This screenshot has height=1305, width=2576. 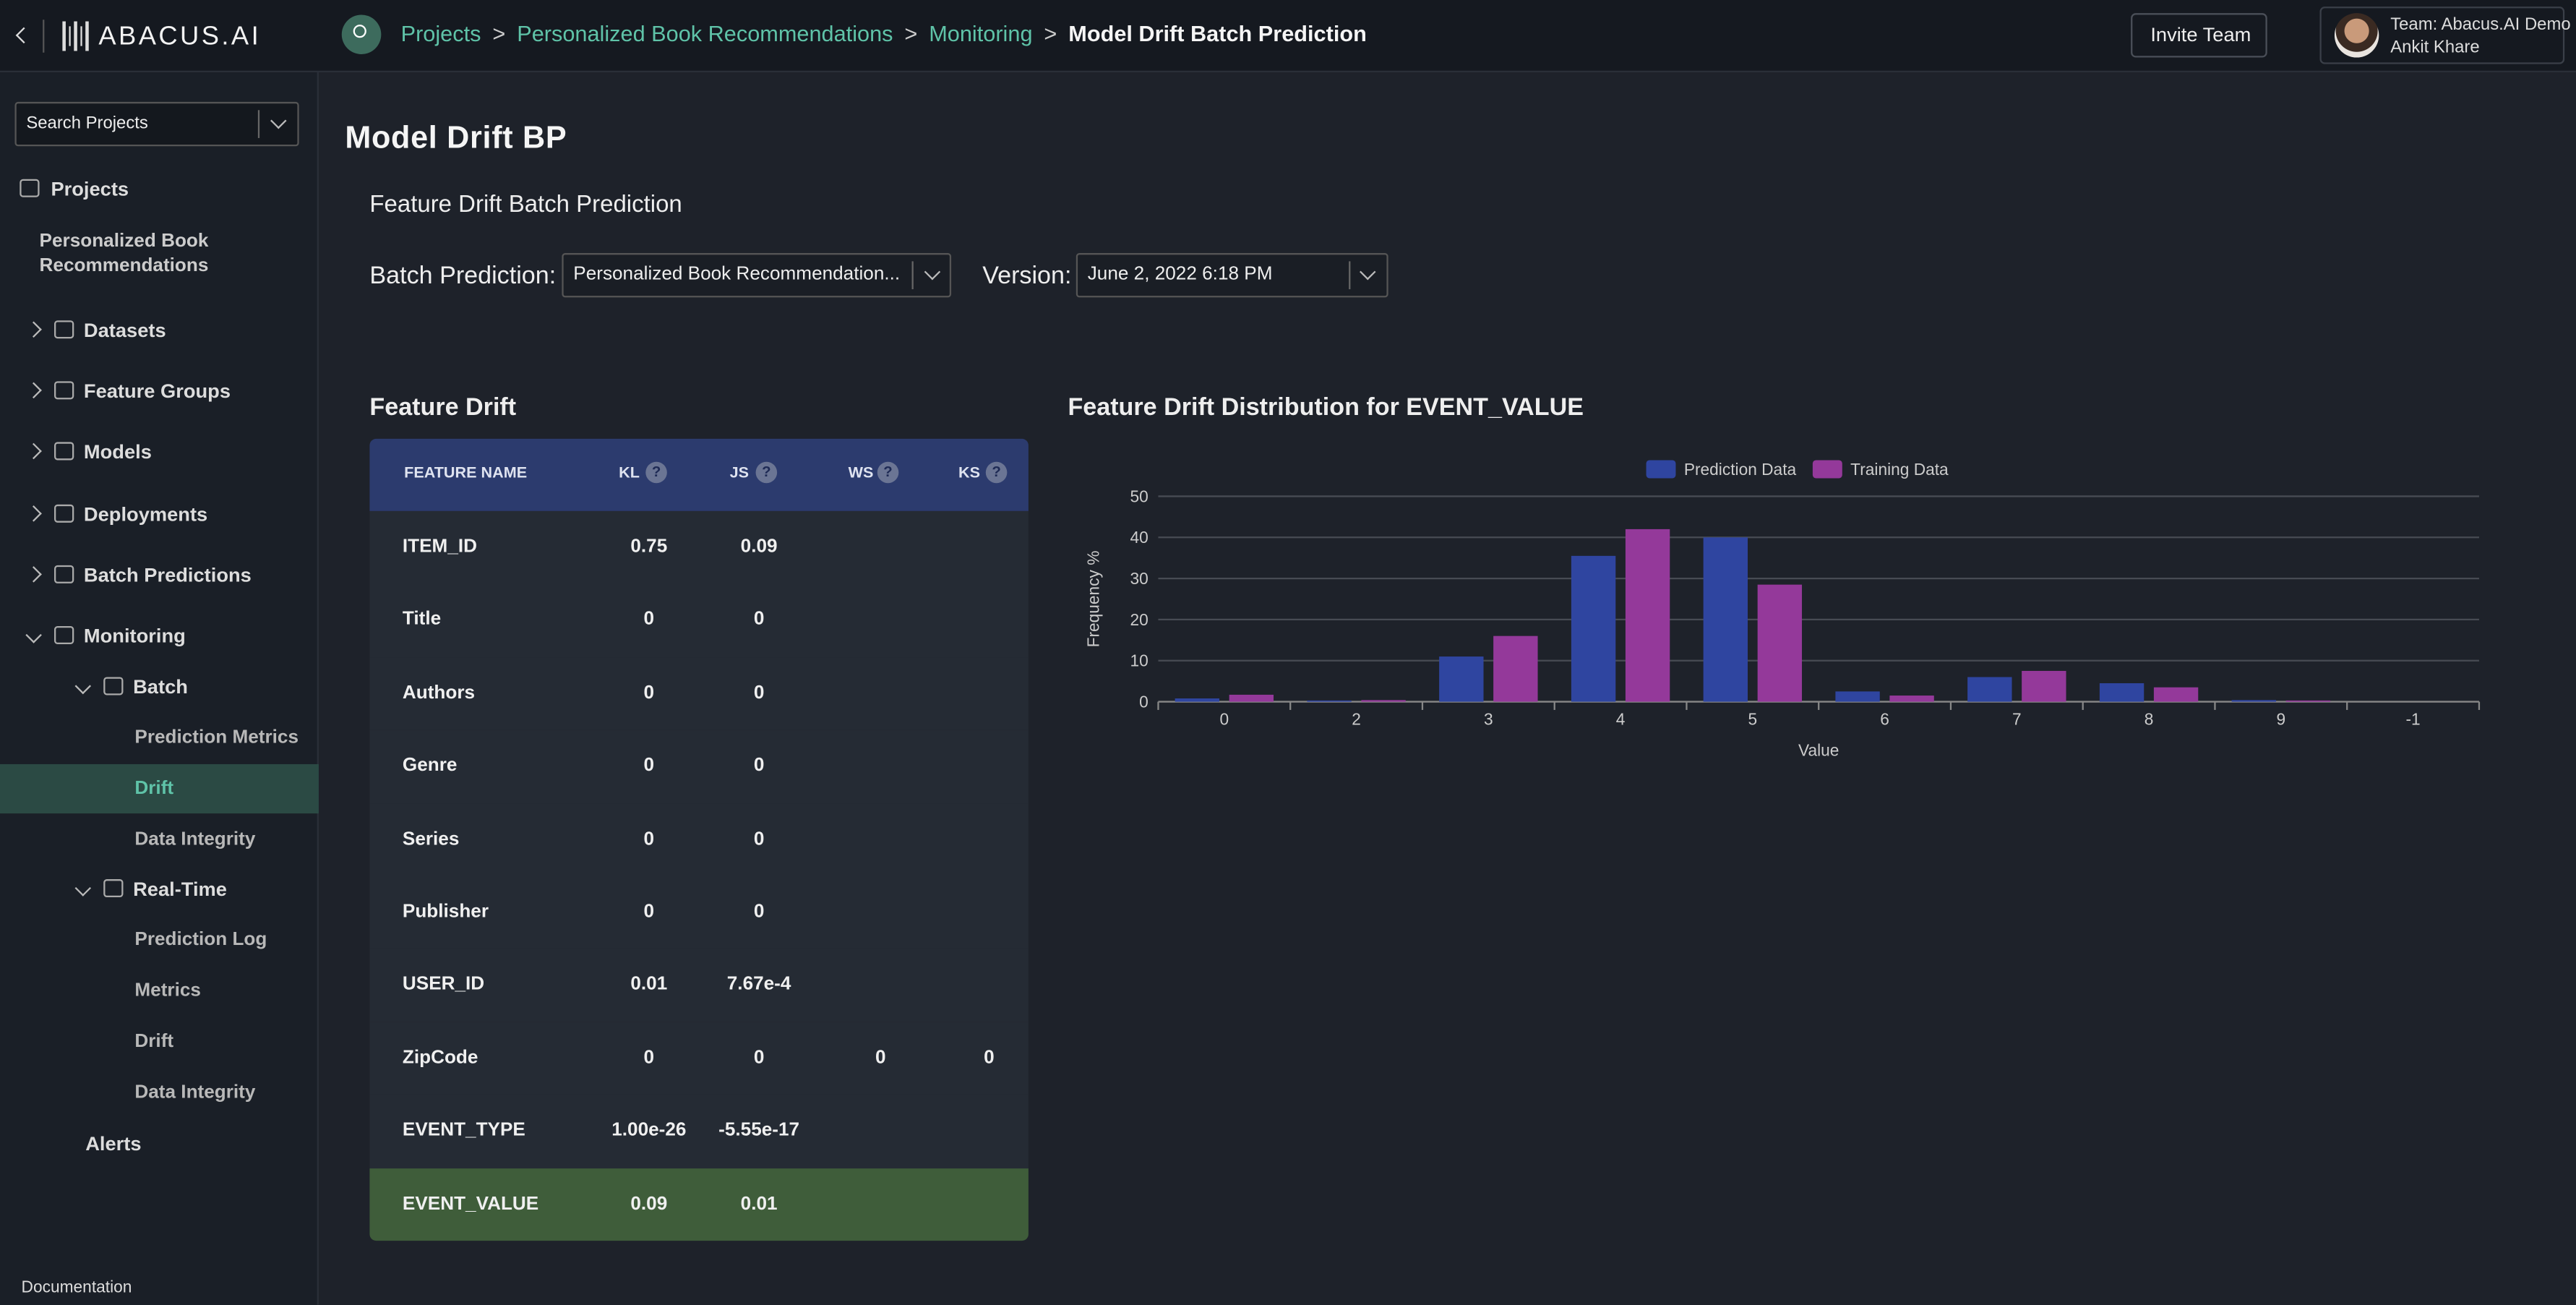 I want to click on logo: ABACUS.AI, so click(x=180, y=36).